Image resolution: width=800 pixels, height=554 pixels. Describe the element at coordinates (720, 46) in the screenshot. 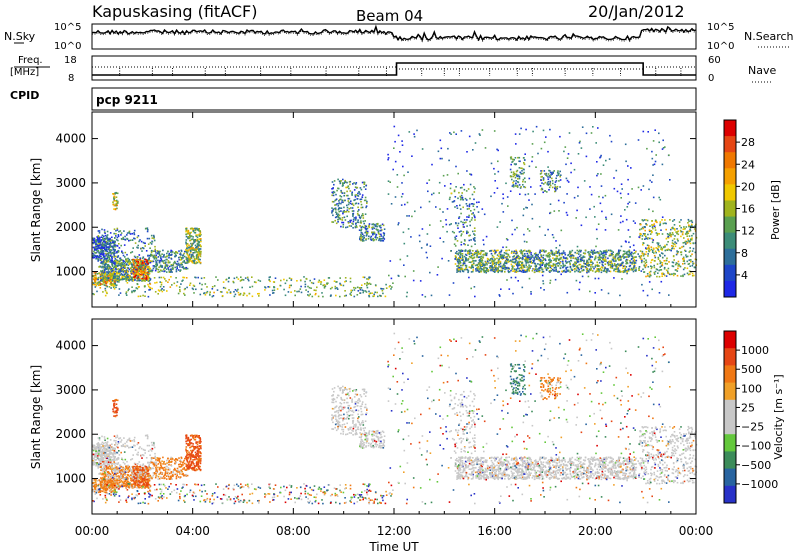

I see `noise-right-tick-bottom: 10^0` at that location.